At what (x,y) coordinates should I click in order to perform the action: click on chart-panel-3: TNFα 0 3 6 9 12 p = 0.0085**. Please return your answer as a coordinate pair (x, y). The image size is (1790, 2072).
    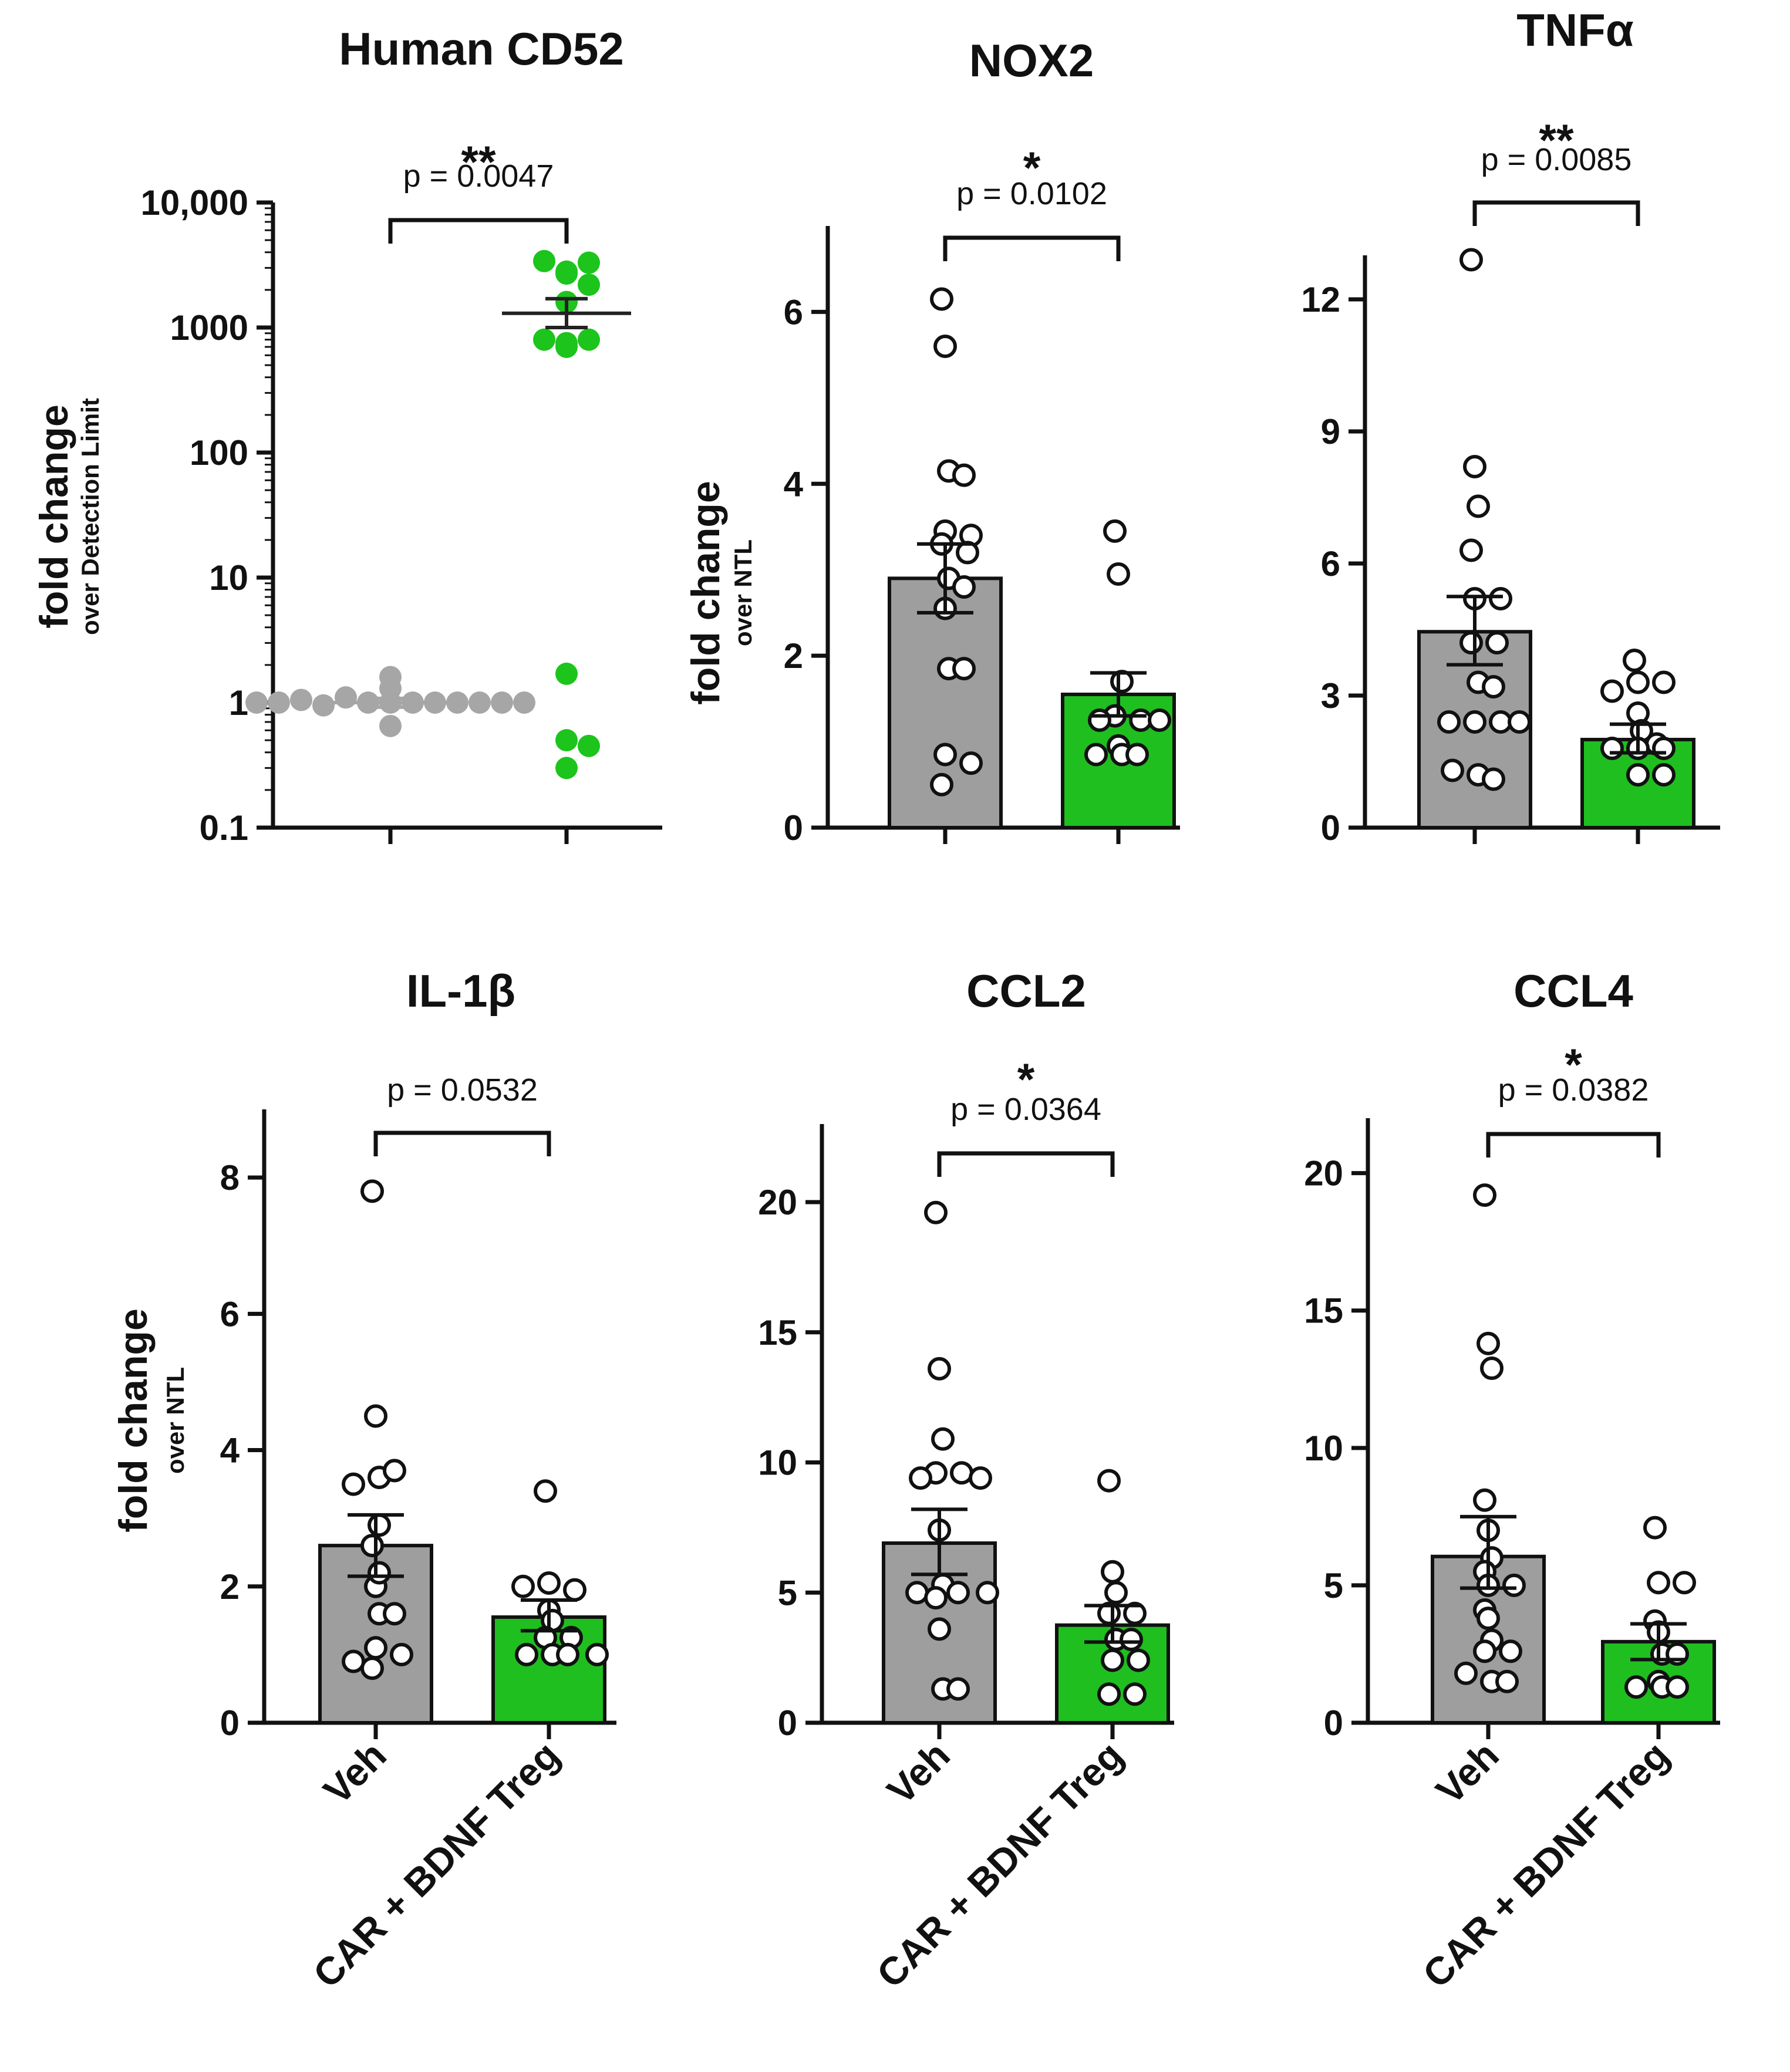
    Looking at the image, I should click on (1510, 426).